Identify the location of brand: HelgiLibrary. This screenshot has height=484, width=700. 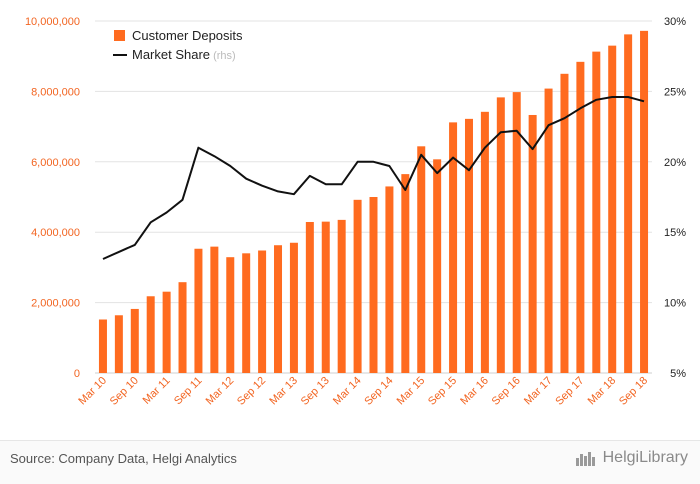
(631, 458).